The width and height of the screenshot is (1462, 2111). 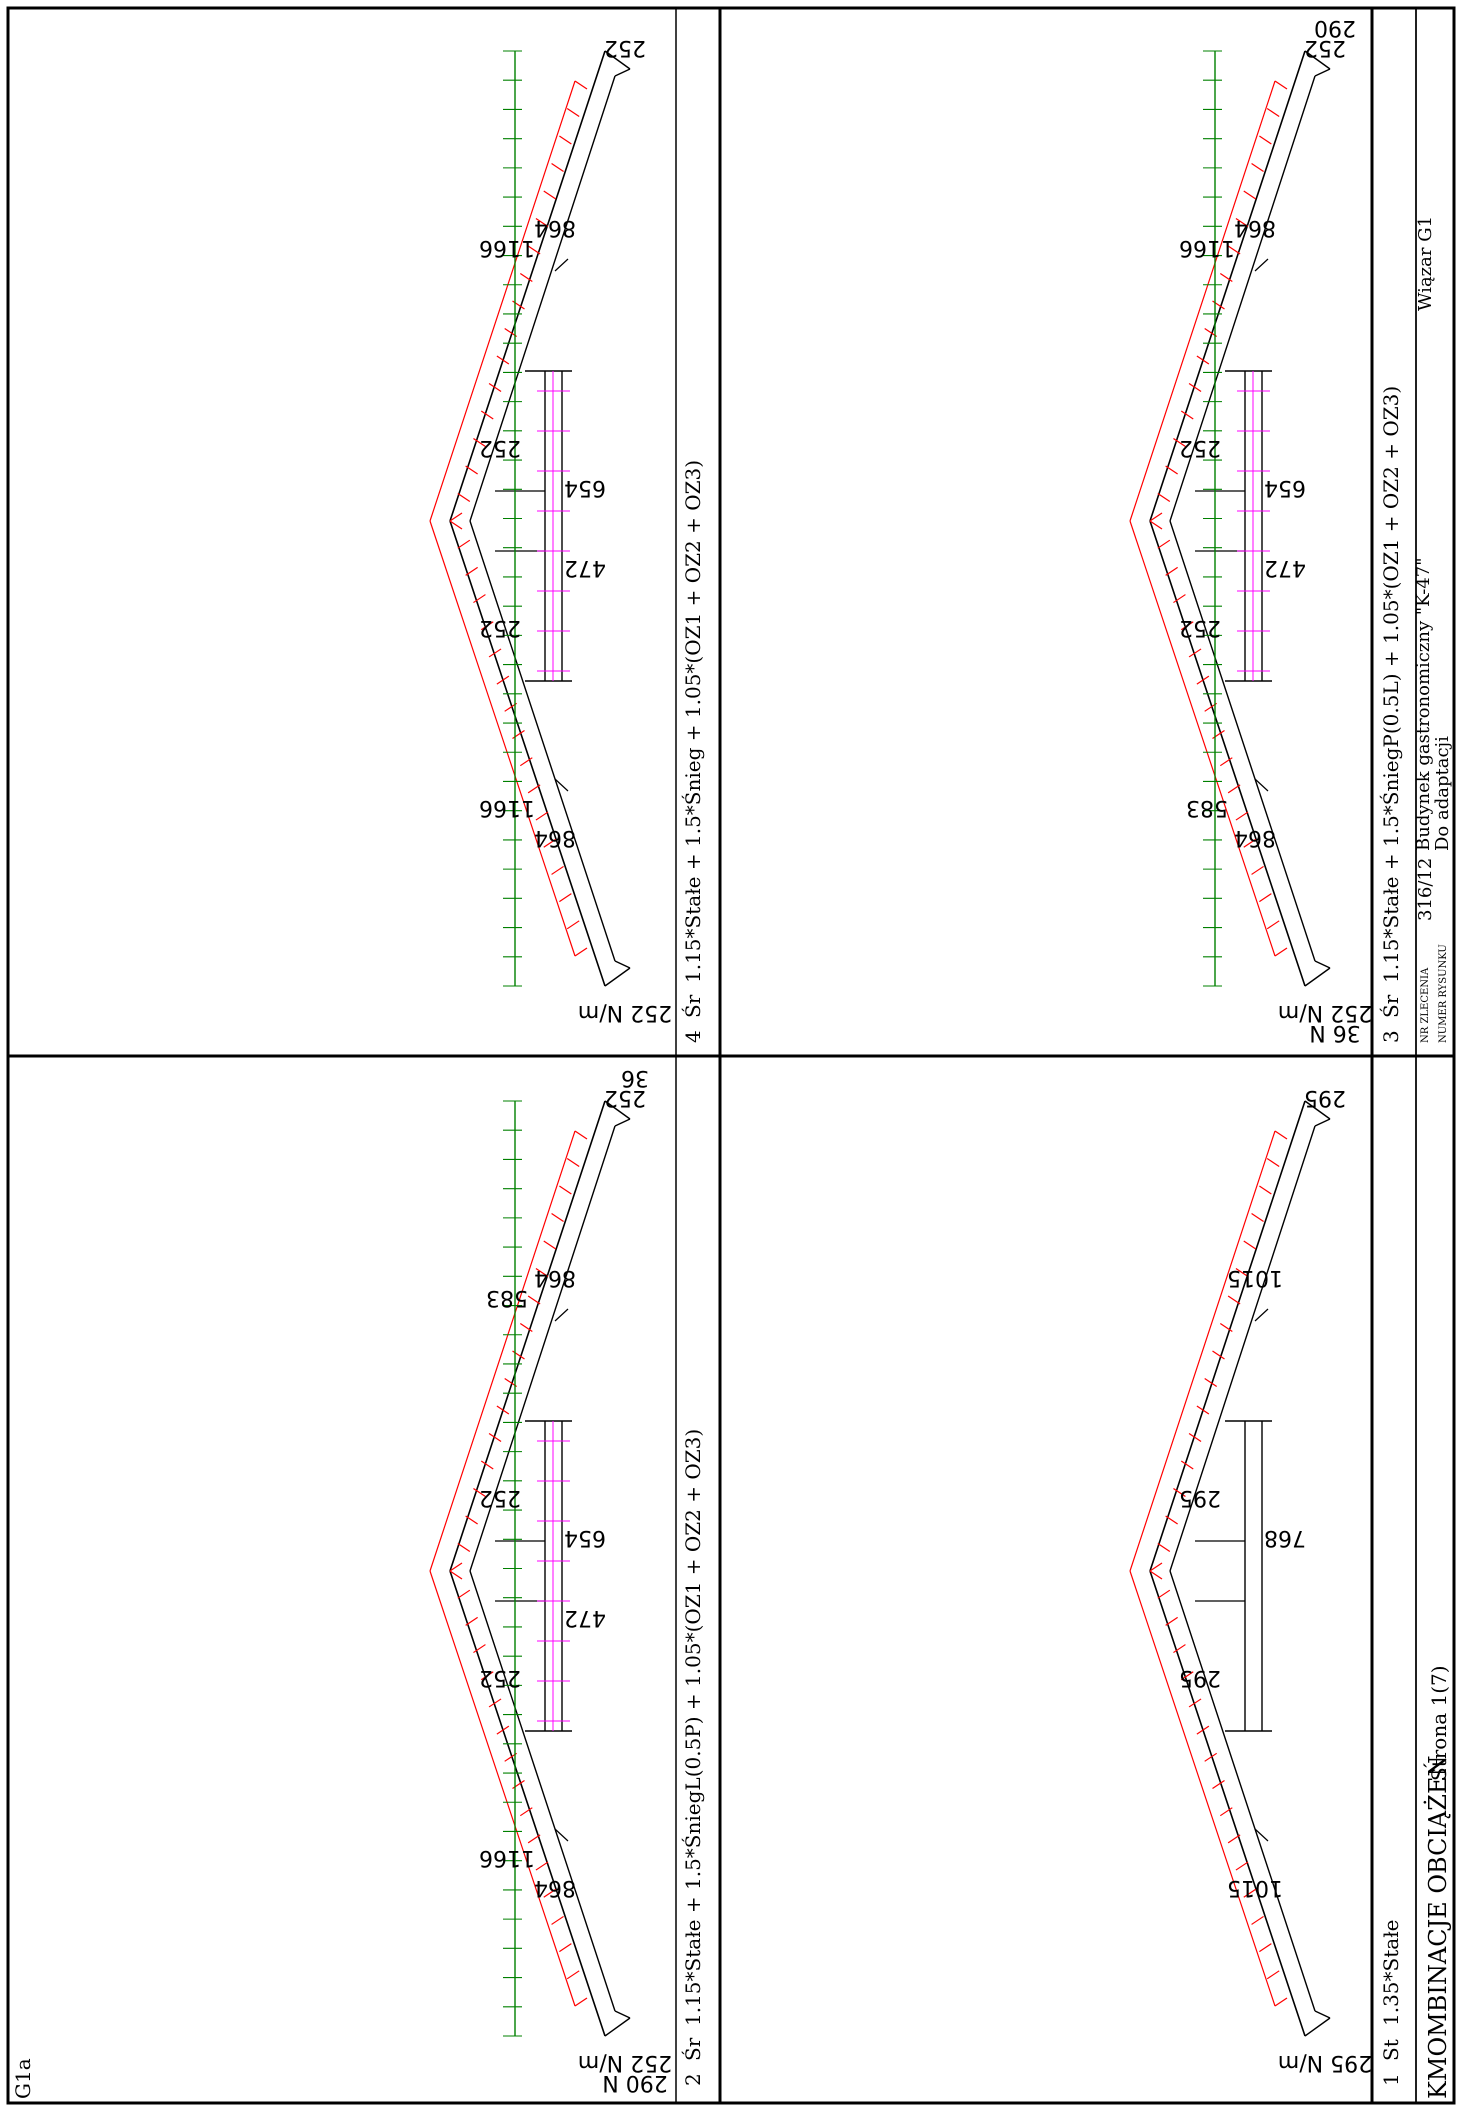 What do you see at coordinates (585, 1537) in the screenshot?
I see `label-middle-right: 654` at bounding box center [585, 1537].